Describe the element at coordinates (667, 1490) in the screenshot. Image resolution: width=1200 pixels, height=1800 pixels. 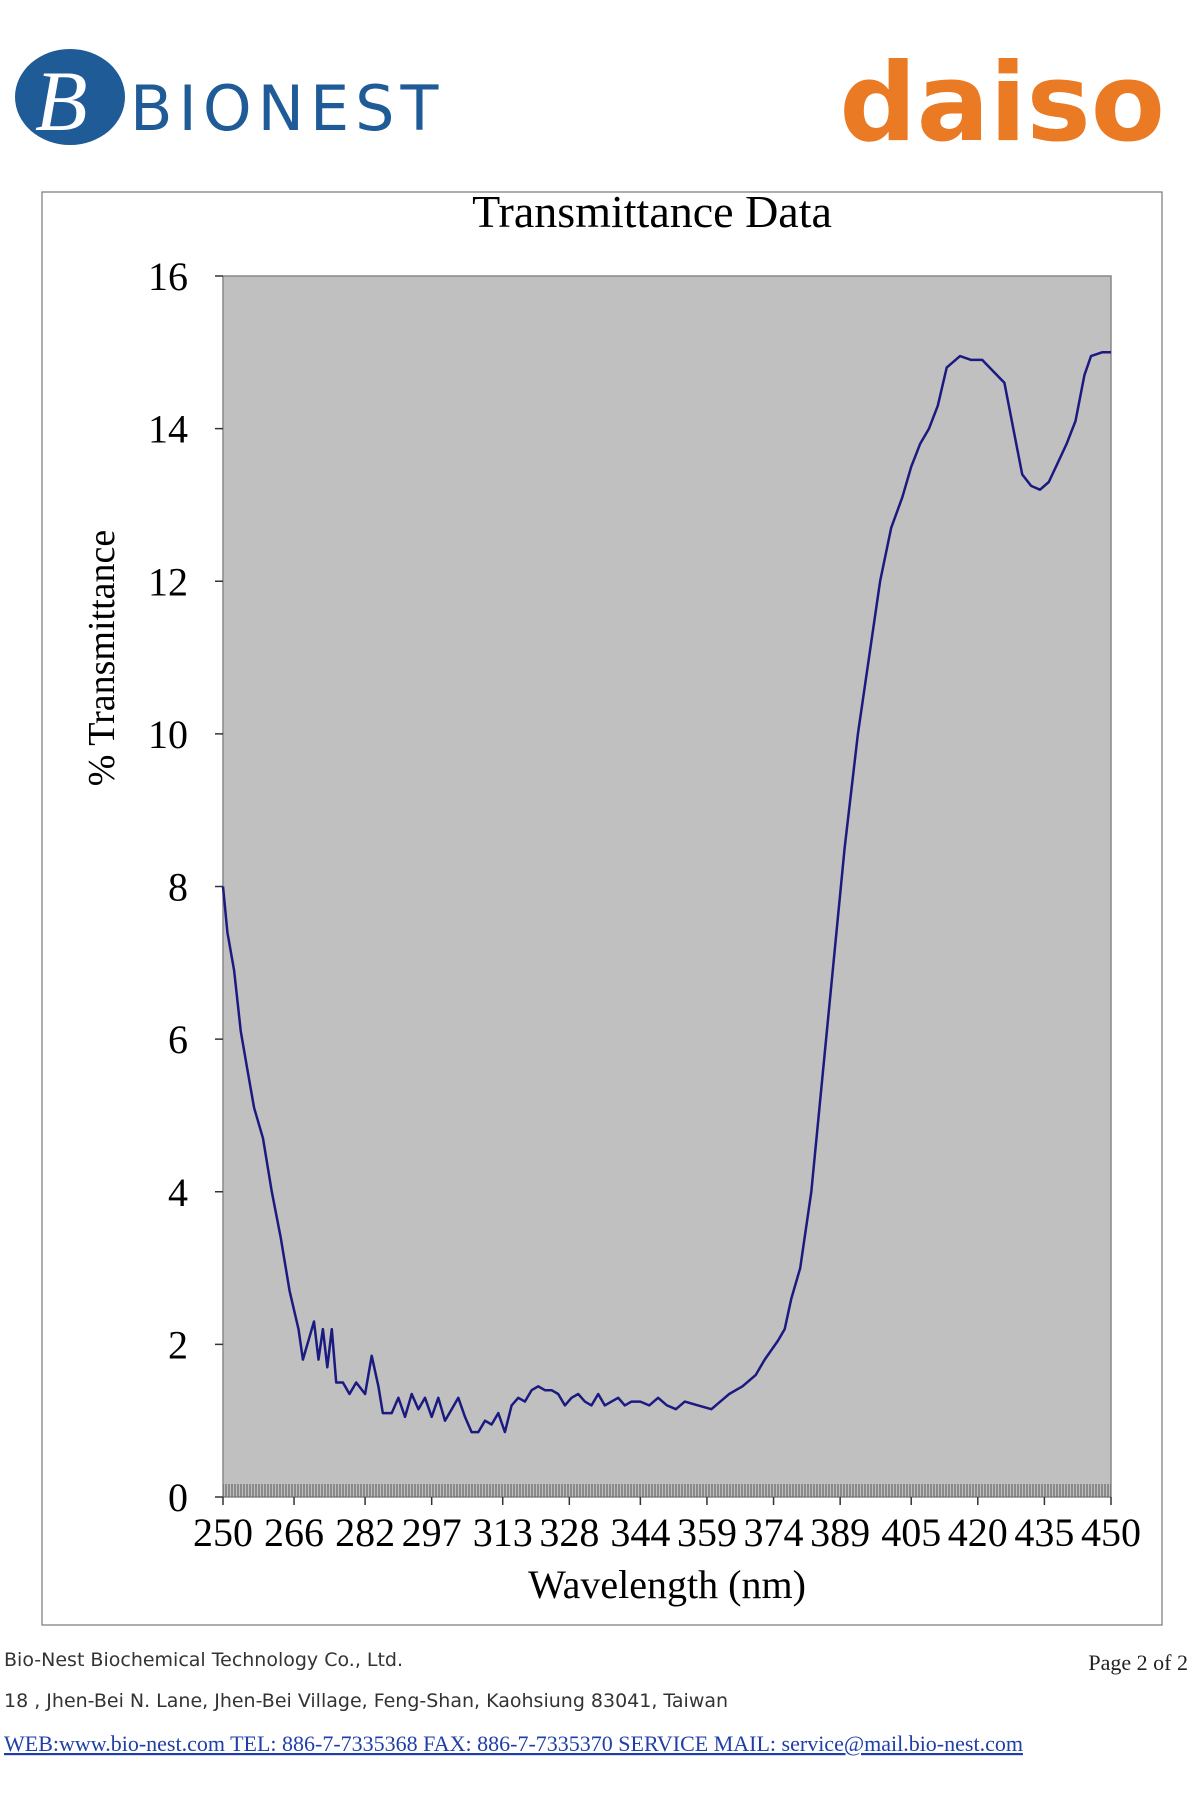
I see `minor-ticks` at that location.